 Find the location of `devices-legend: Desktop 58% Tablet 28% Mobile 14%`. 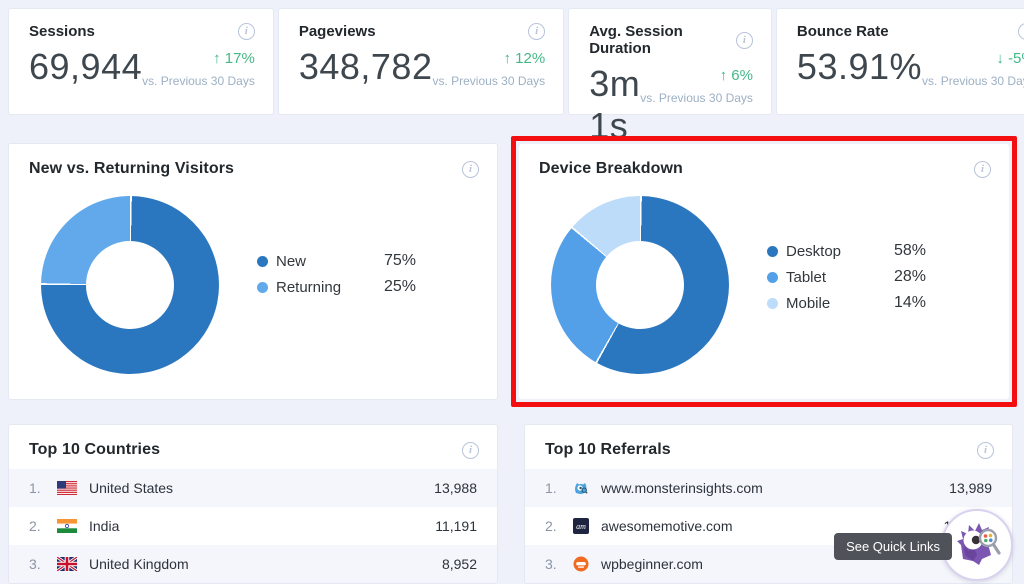

devices-legend: Desktop 58% Tablet 28% Mobile 14% is located at coordinates (846, 281).